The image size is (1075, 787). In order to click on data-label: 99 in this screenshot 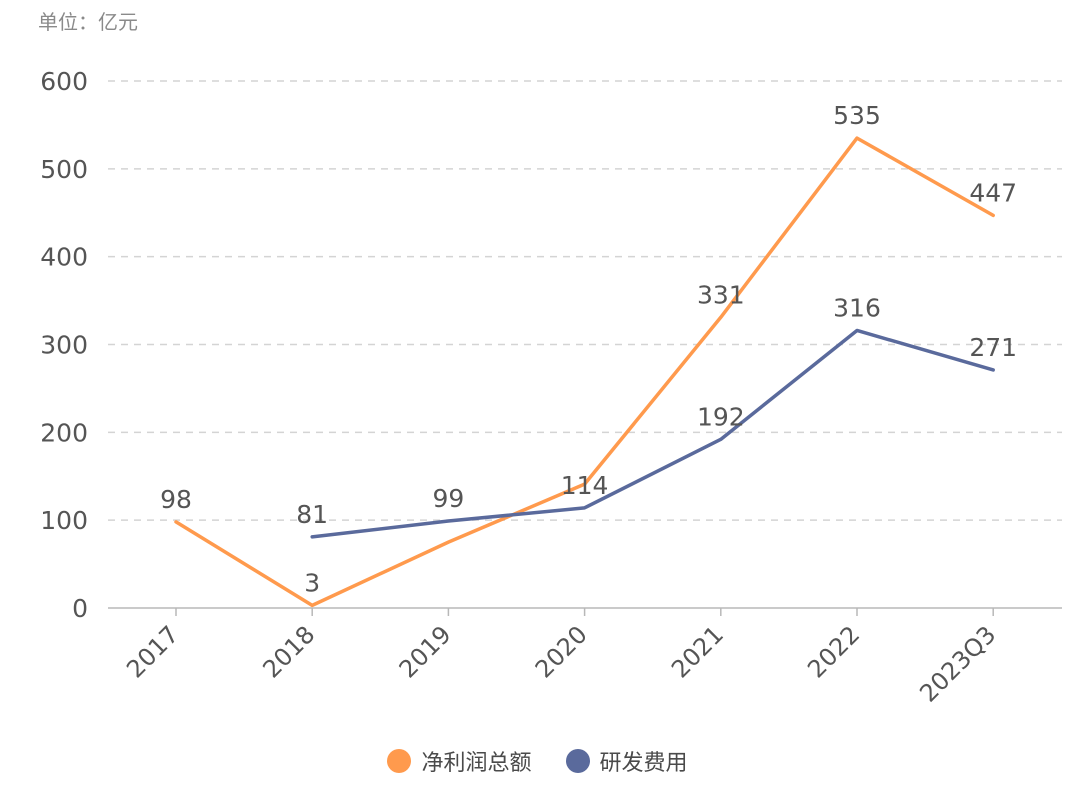, I will do `click(448, 498)`.